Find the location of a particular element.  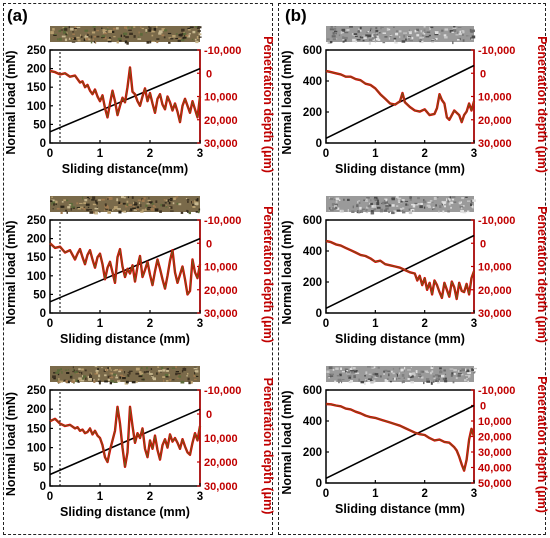

panel-label: (b) is located at coordinates (296, 15).